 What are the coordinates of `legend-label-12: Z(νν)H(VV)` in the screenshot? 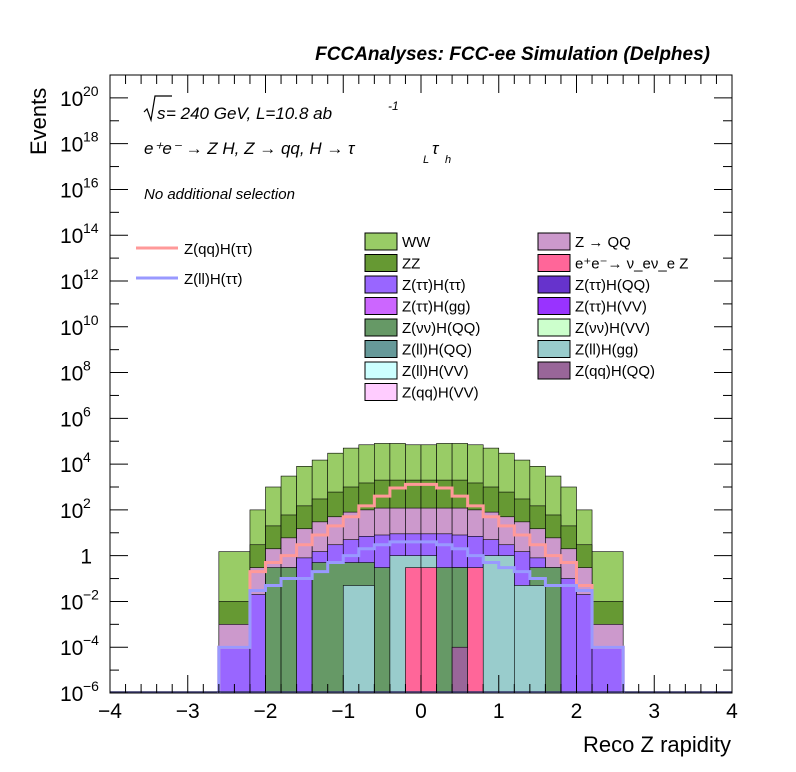 It's located at (612, 328).